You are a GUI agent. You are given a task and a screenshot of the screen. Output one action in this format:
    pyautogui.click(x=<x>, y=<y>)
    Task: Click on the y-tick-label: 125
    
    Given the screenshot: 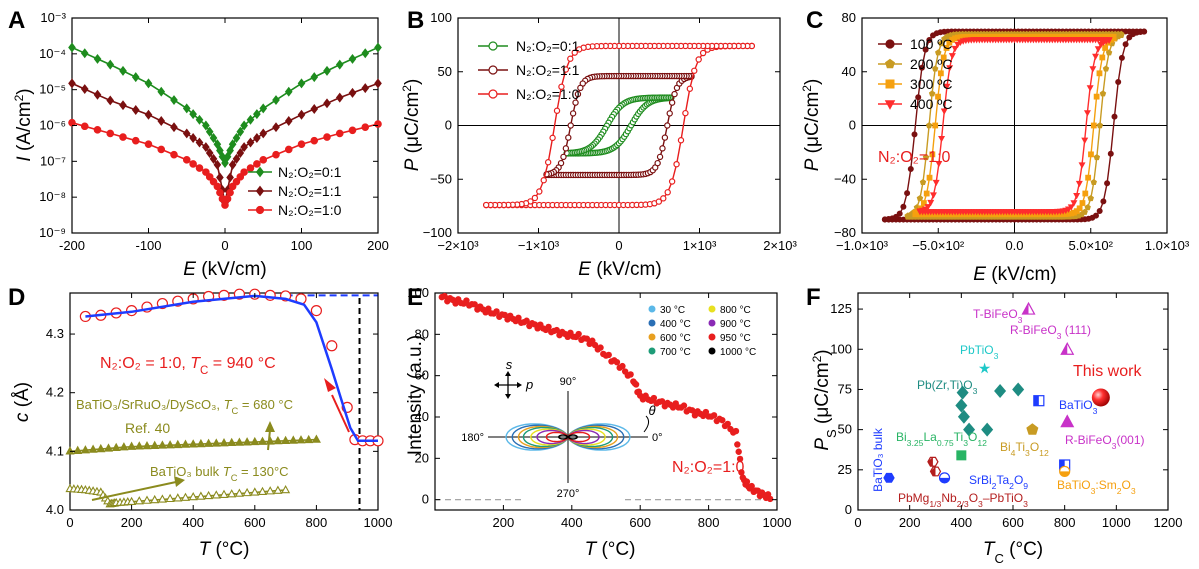 What is the action you would take?
    pyautogui.click(x=841, y=308)
    